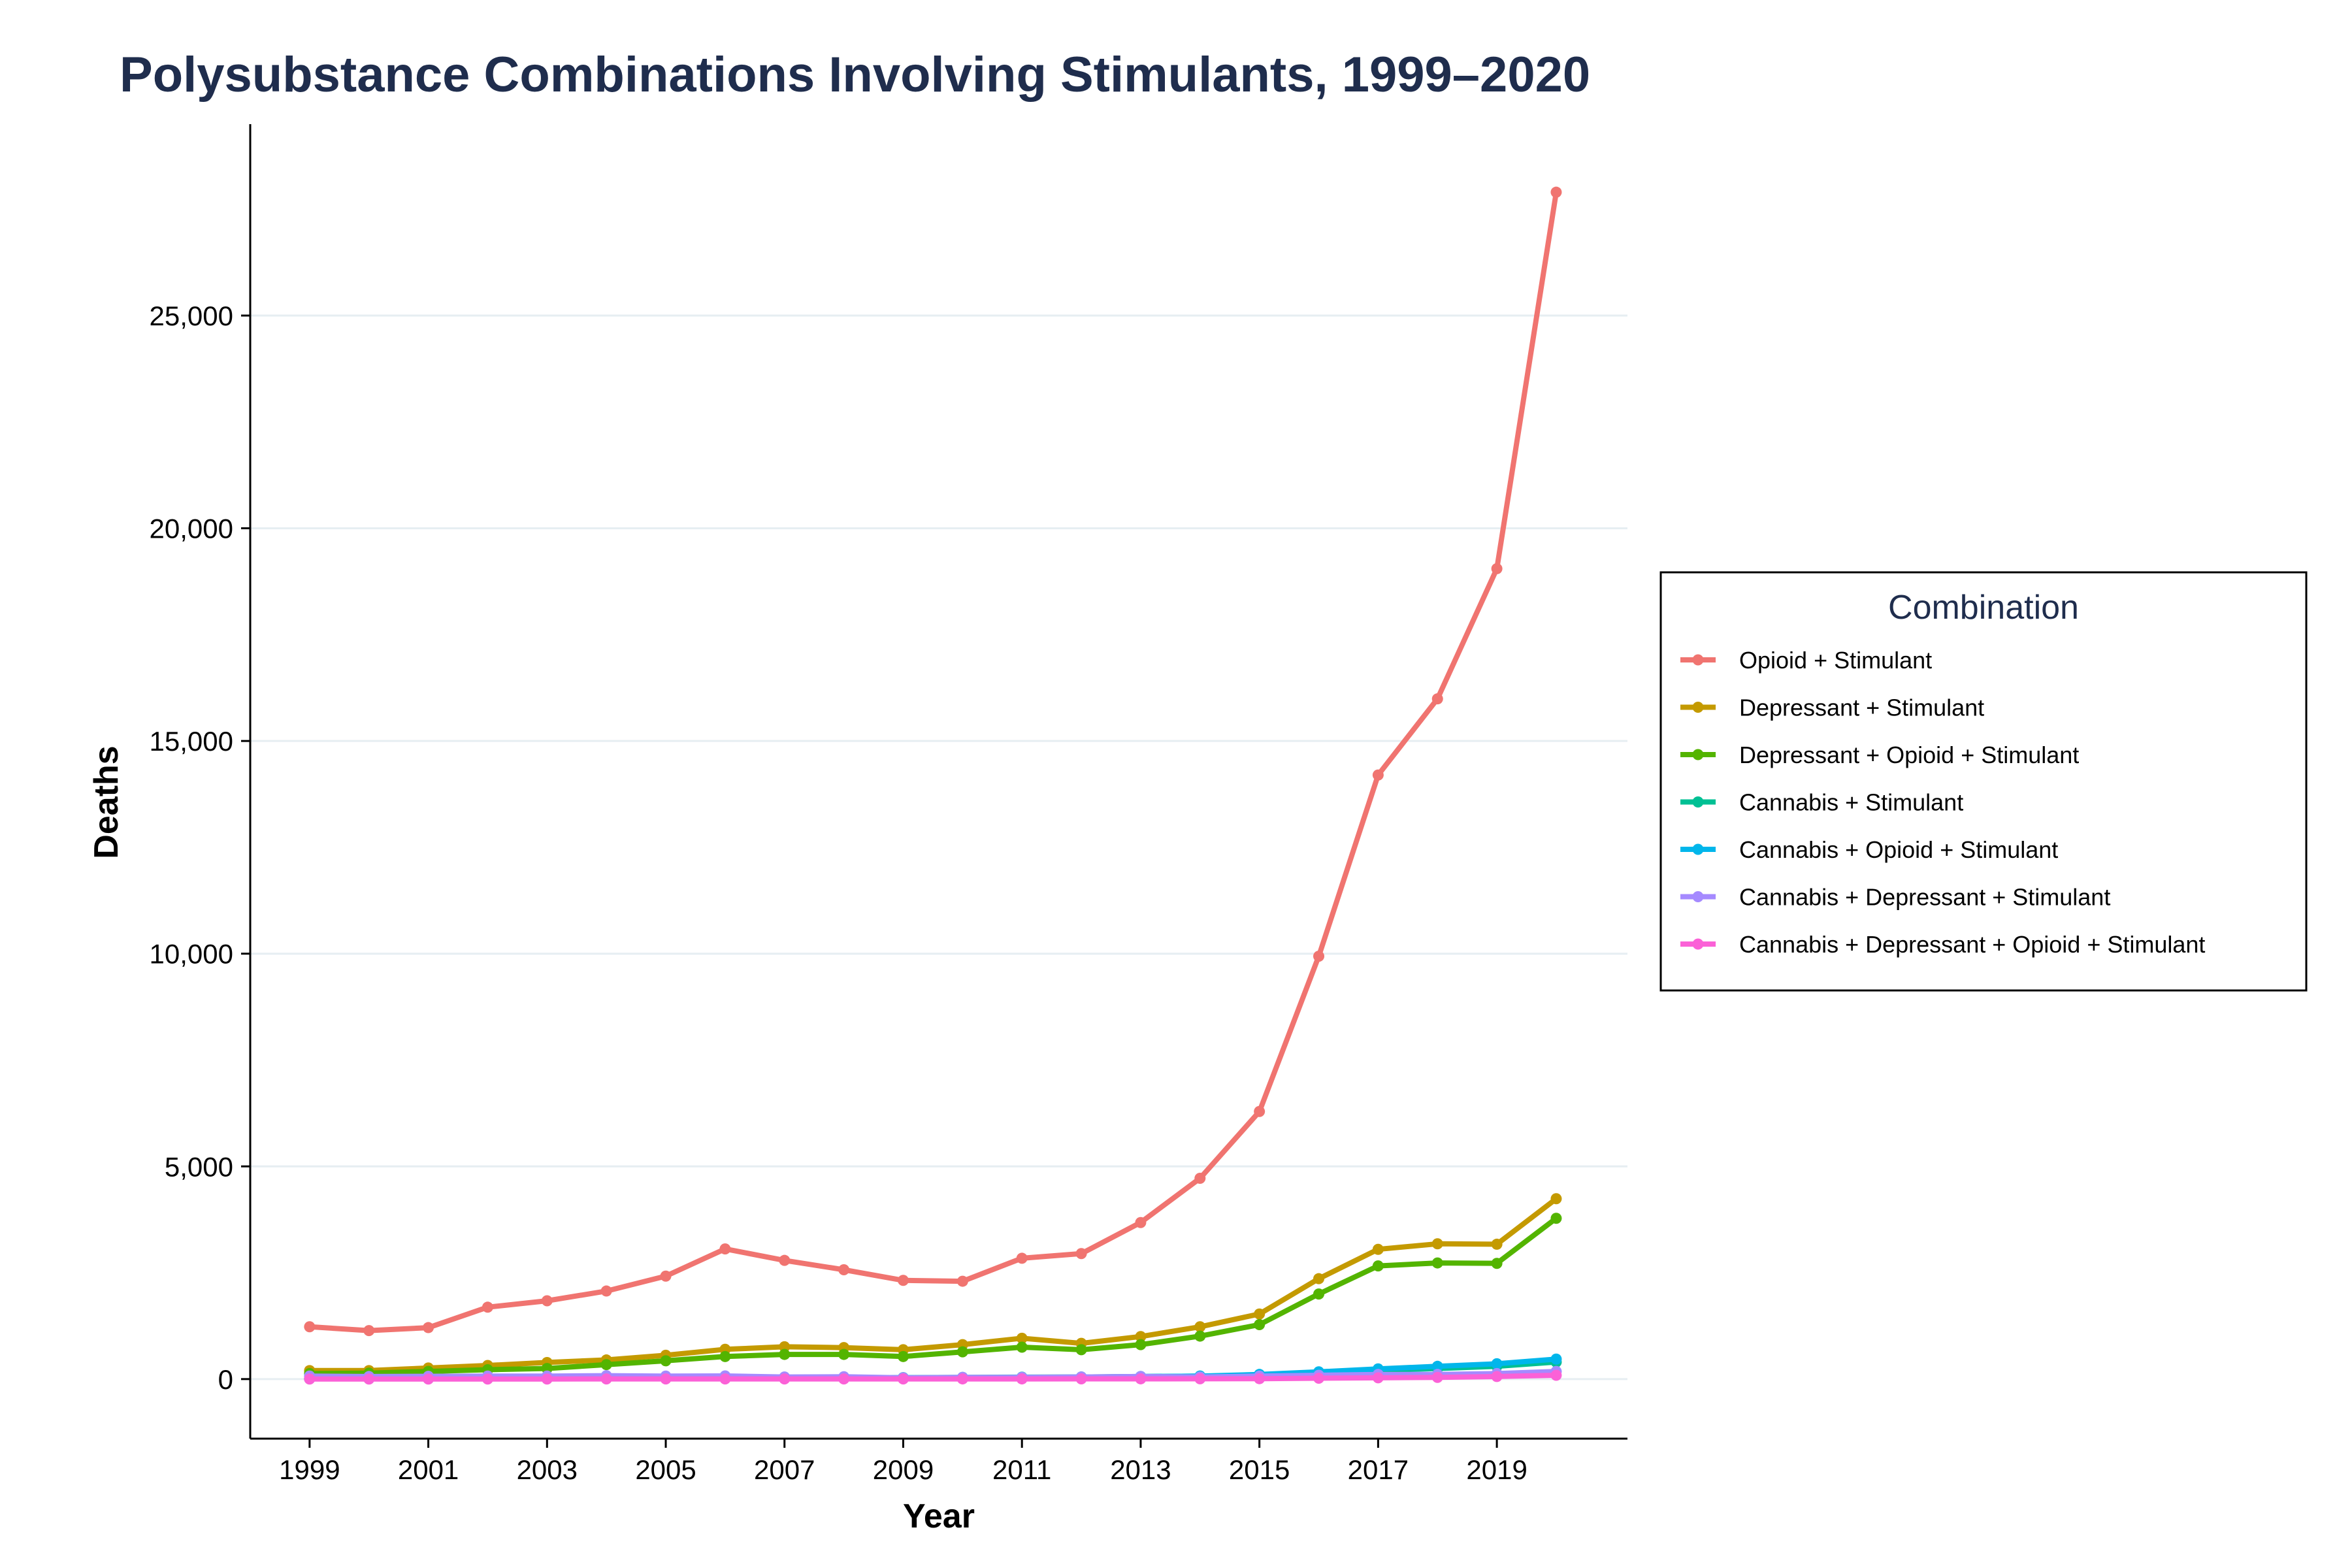 This screenshot has height=1568, width=2352. Describe the element at coordinates (191, 529) in the screenshot. I see `y-tick-label: 20,000` at that location.